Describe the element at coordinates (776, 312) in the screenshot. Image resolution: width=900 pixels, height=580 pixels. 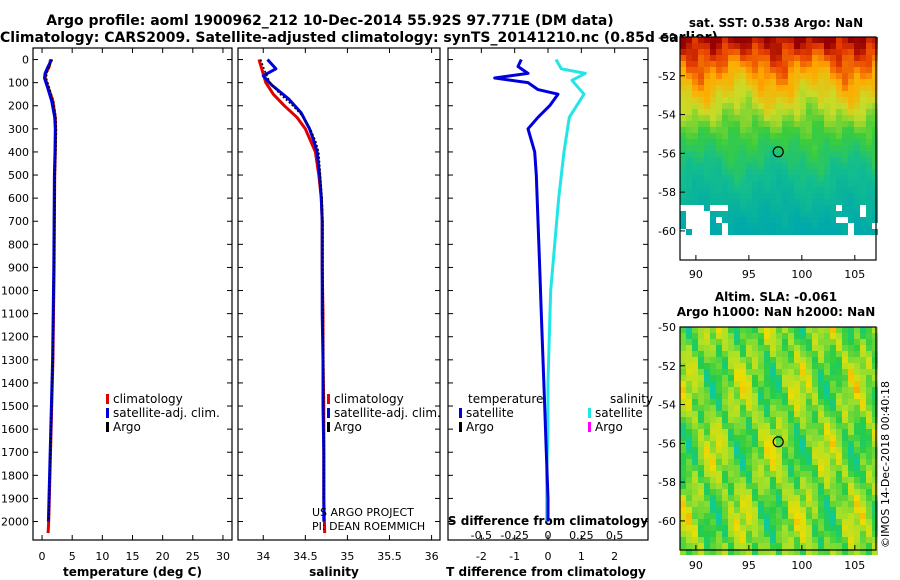
I see `sla-map-subtitle: Argo h1000: NaN h2000: NaN` at that location.